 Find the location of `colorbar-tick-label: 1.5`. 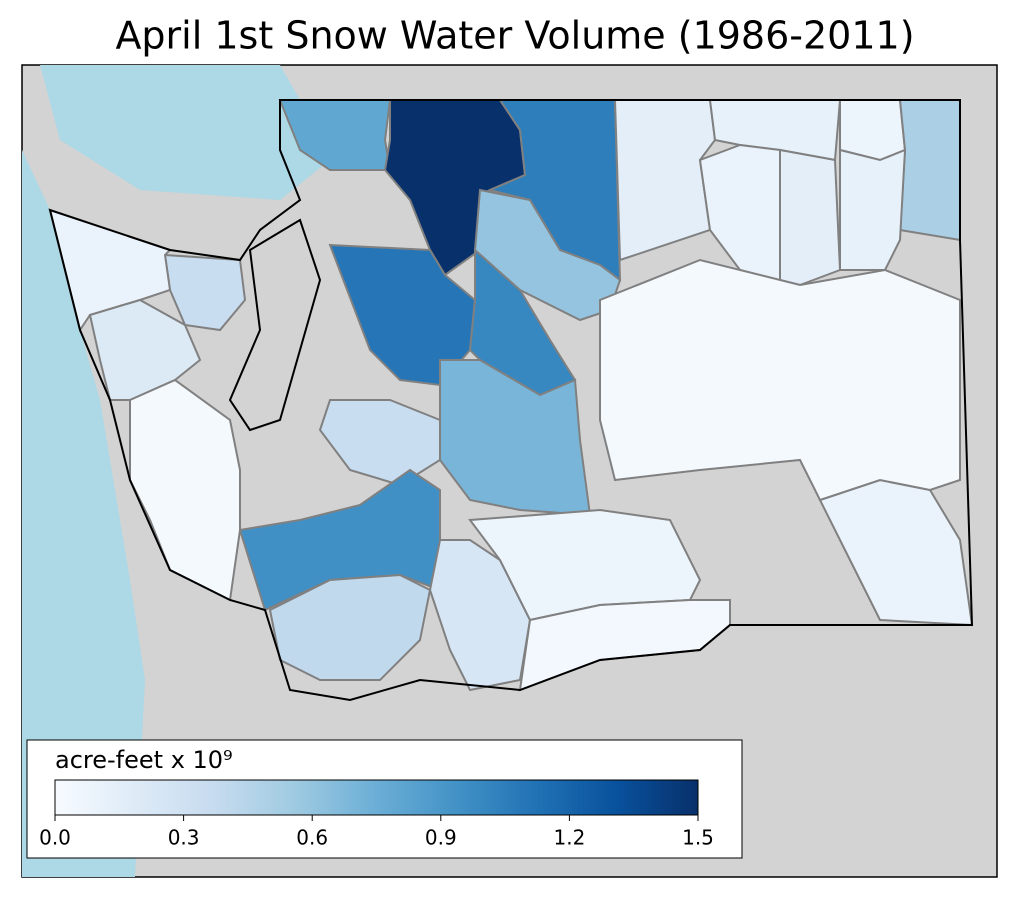

colorbar-tick-label: 1.5 is located at coordinates (698, 838).